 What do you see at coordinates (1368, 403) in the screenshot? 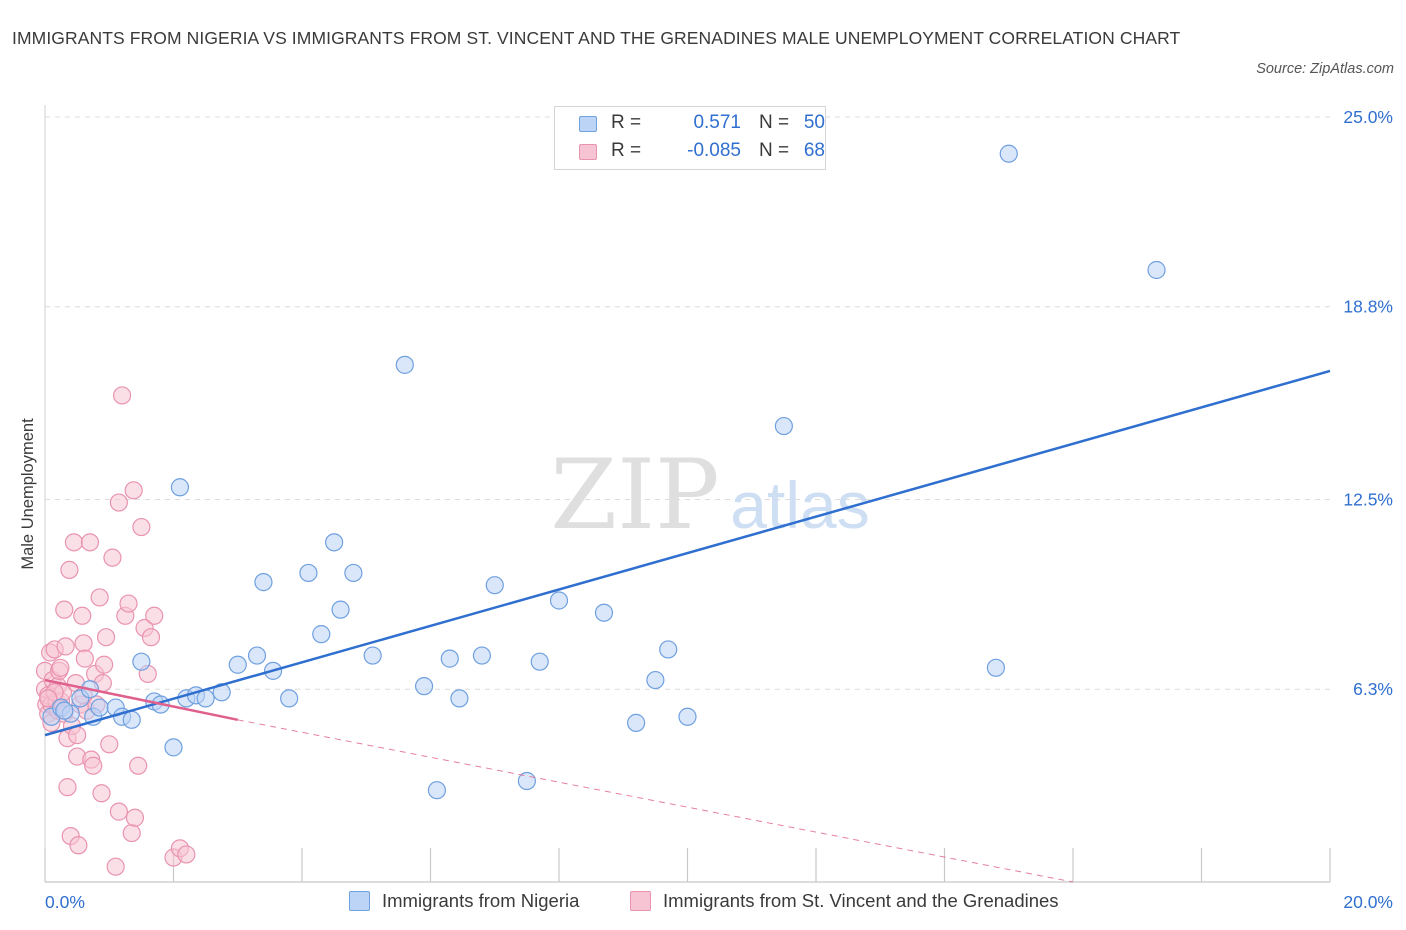
I see `y-tick-labels: 6.3% 12.5% 18.8% 25.0%` at bounding box center [1368, 403].